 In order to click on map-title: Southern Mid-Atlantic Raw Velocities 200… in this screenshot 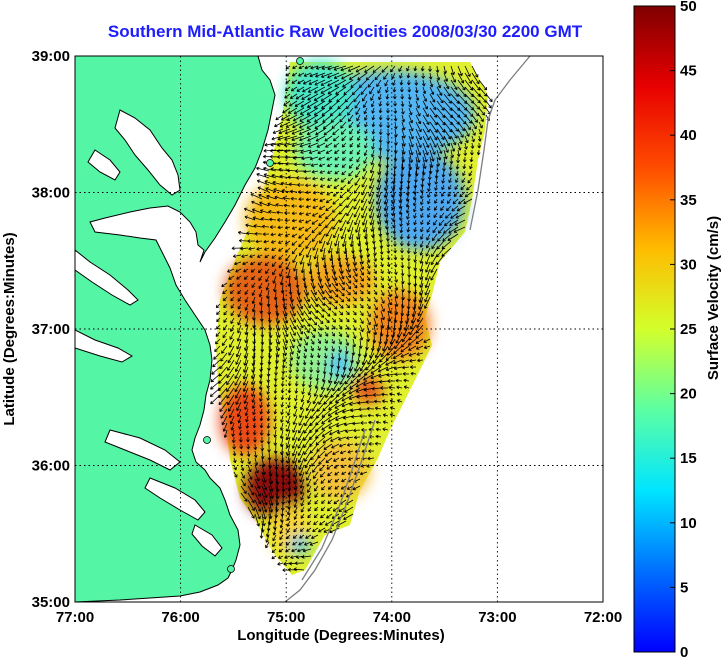, I will do `click(345, 31)`.